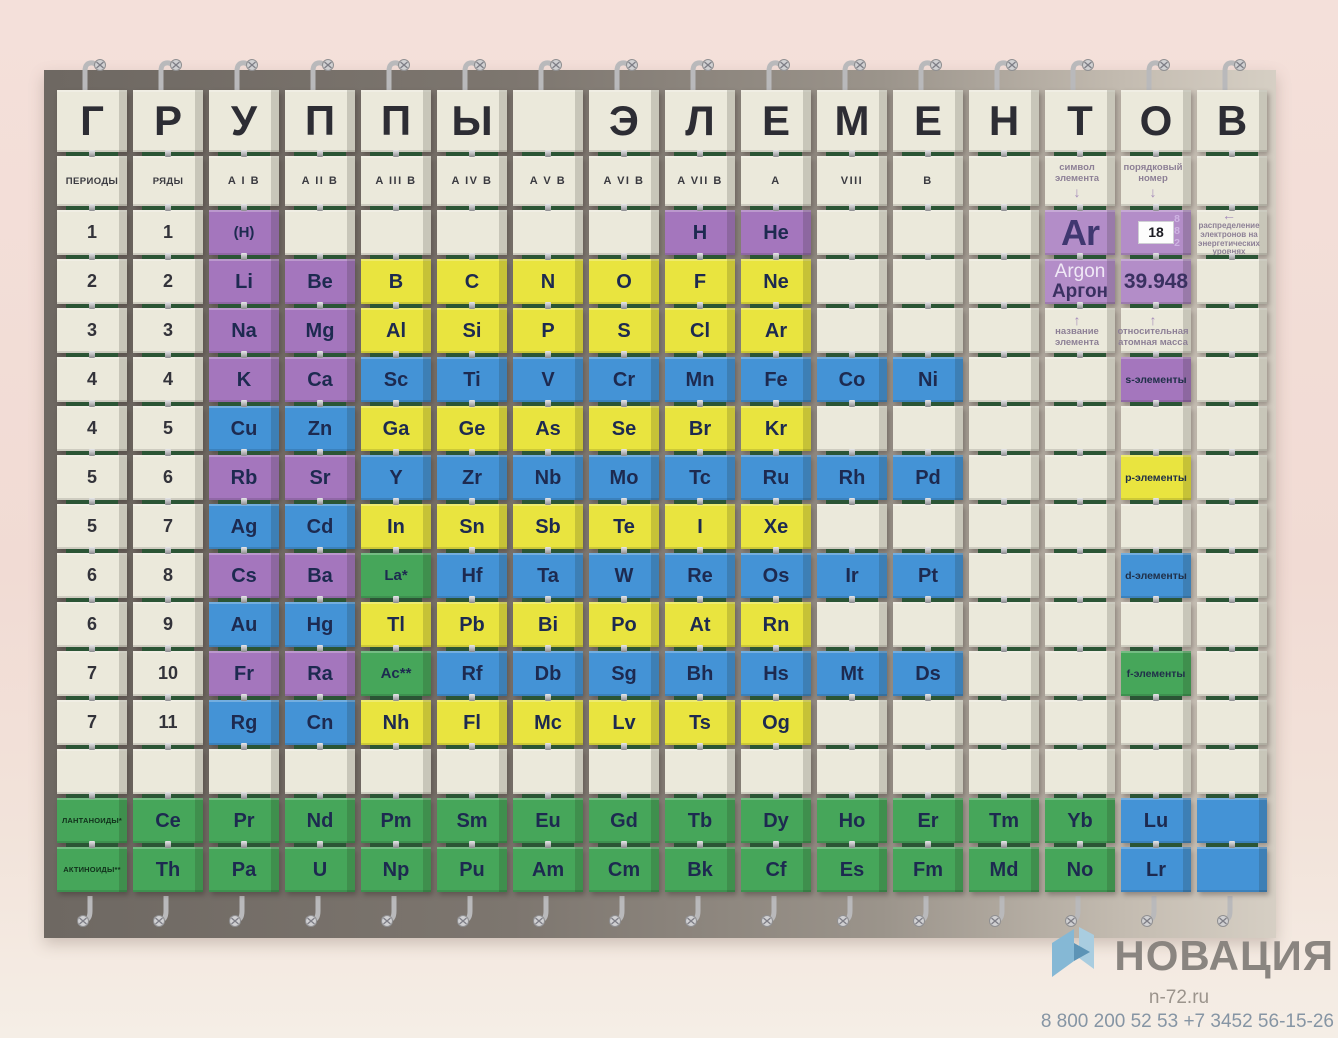  Describe the element at coordinates (472, 719) in the screenshot. I see `element-fl: Fl` at that location.